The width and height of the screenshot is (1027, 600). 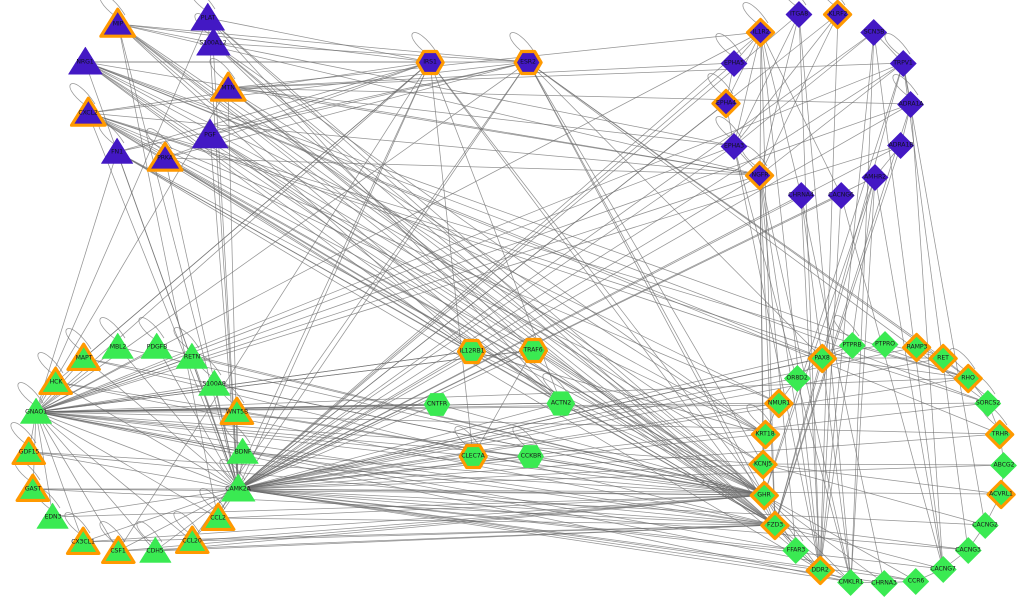 What do you see at coordinates (885, 344) in the screenshot?
I see `network-node-ptpro: PTPRO` at bounding box center [885, 344].